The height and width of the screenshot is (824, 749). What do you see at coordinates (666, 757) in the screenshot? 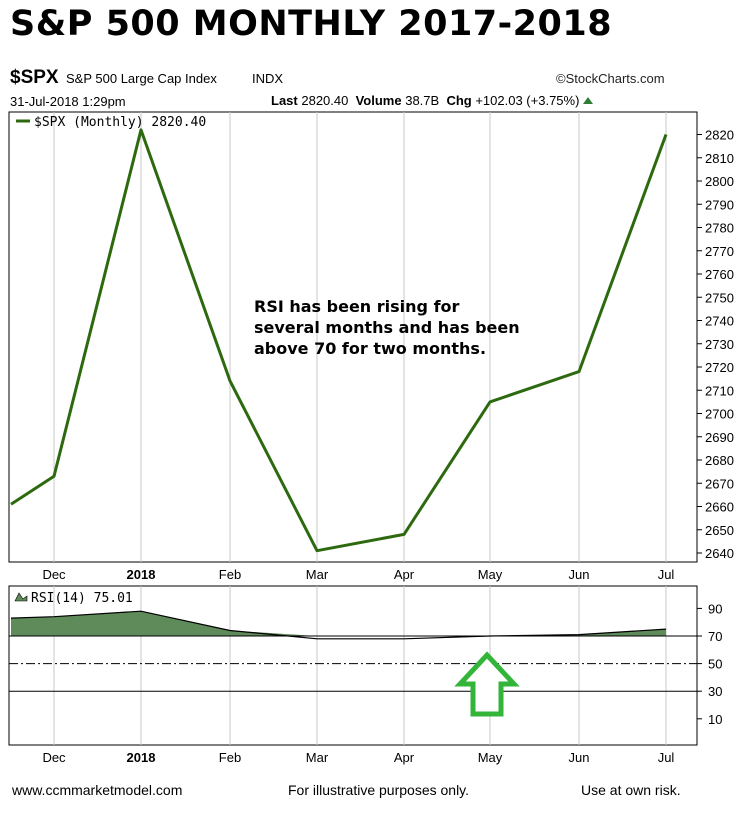
I see `rsi-x-tick-label: Jul` at bounding box center [666, 757].